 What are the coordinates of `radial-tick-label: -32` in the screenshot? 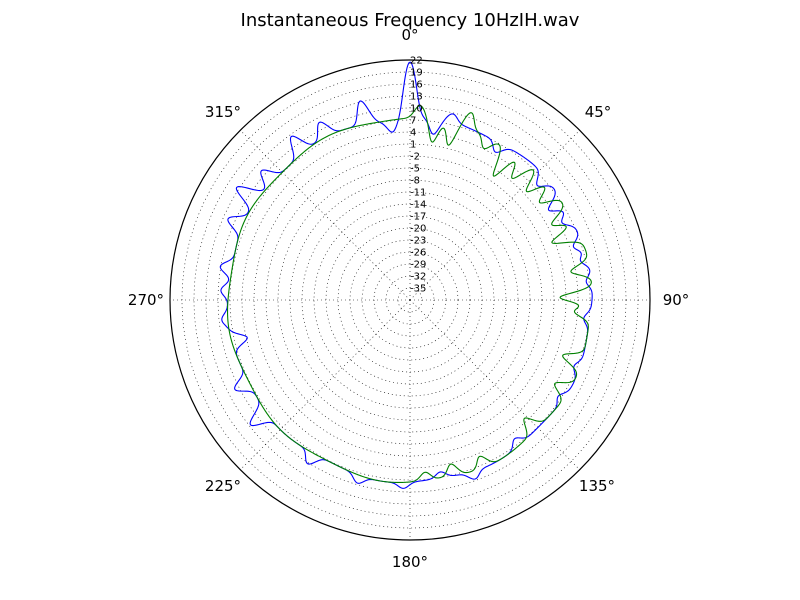 It's located at (418, 277).